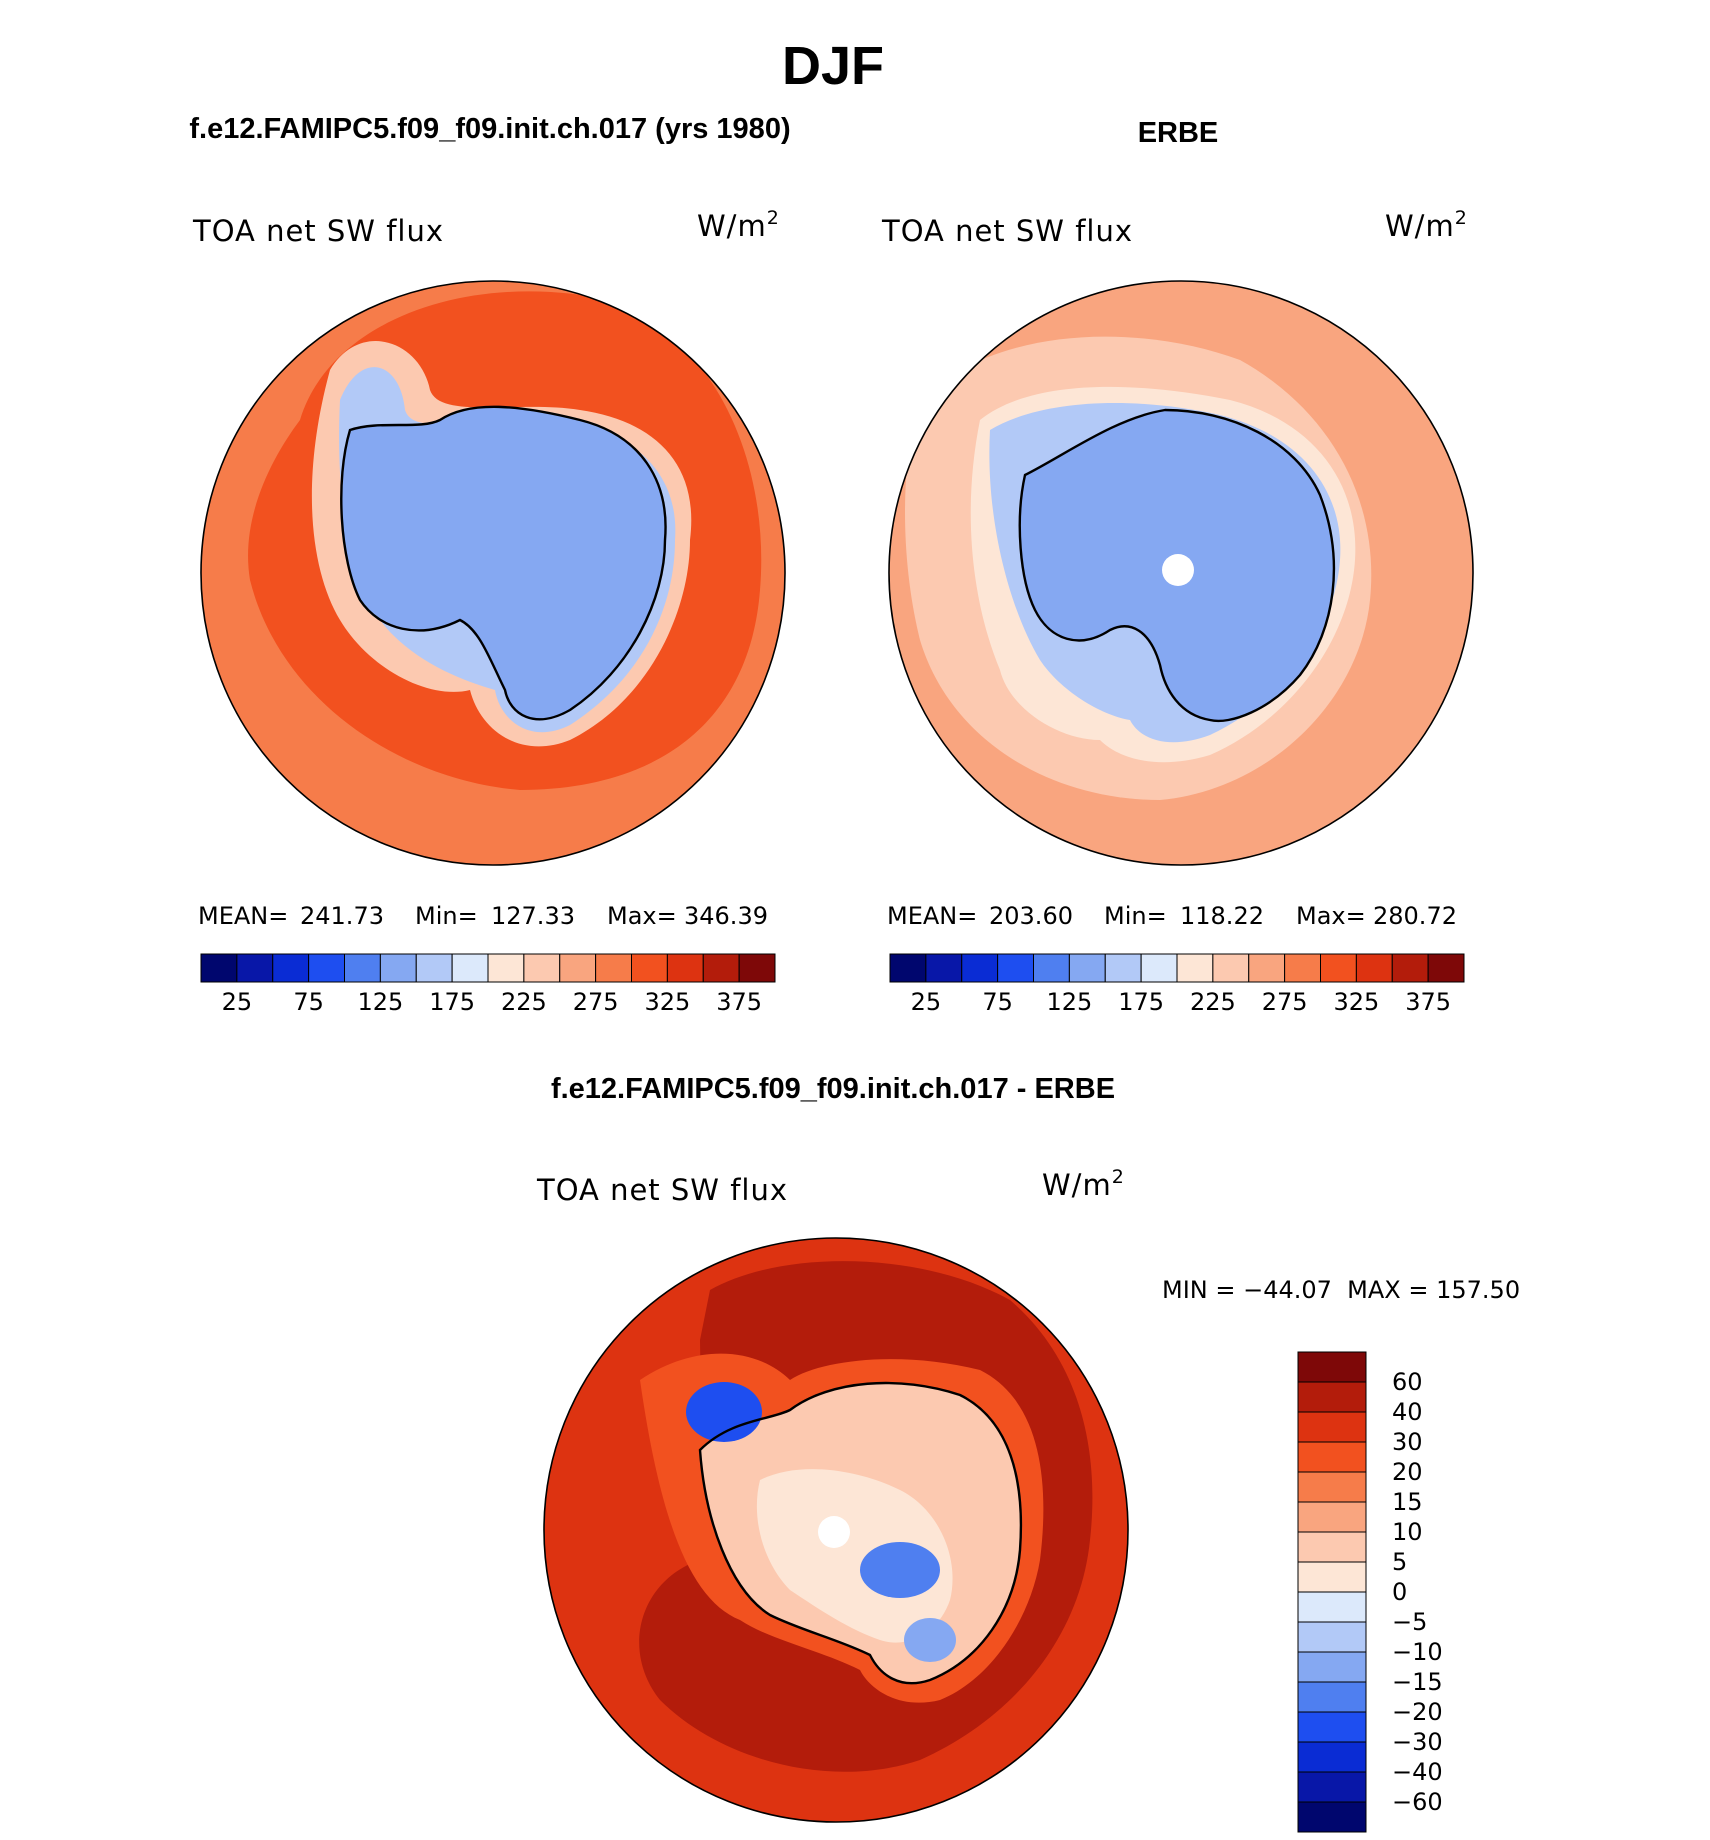  I want to click on colorbar-tick-label: 0, so click(1399, 1592).